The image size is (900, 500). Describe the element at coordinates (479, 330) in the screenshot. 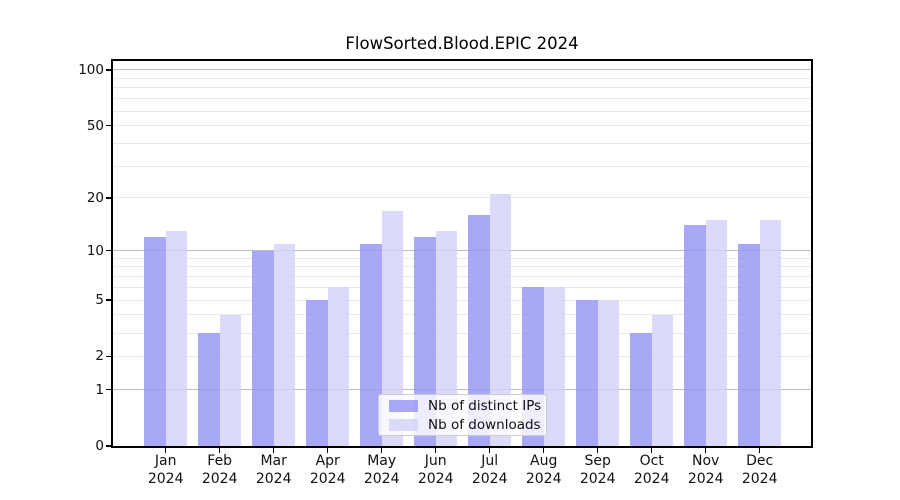

I see `bar-jul-ips` at that location.